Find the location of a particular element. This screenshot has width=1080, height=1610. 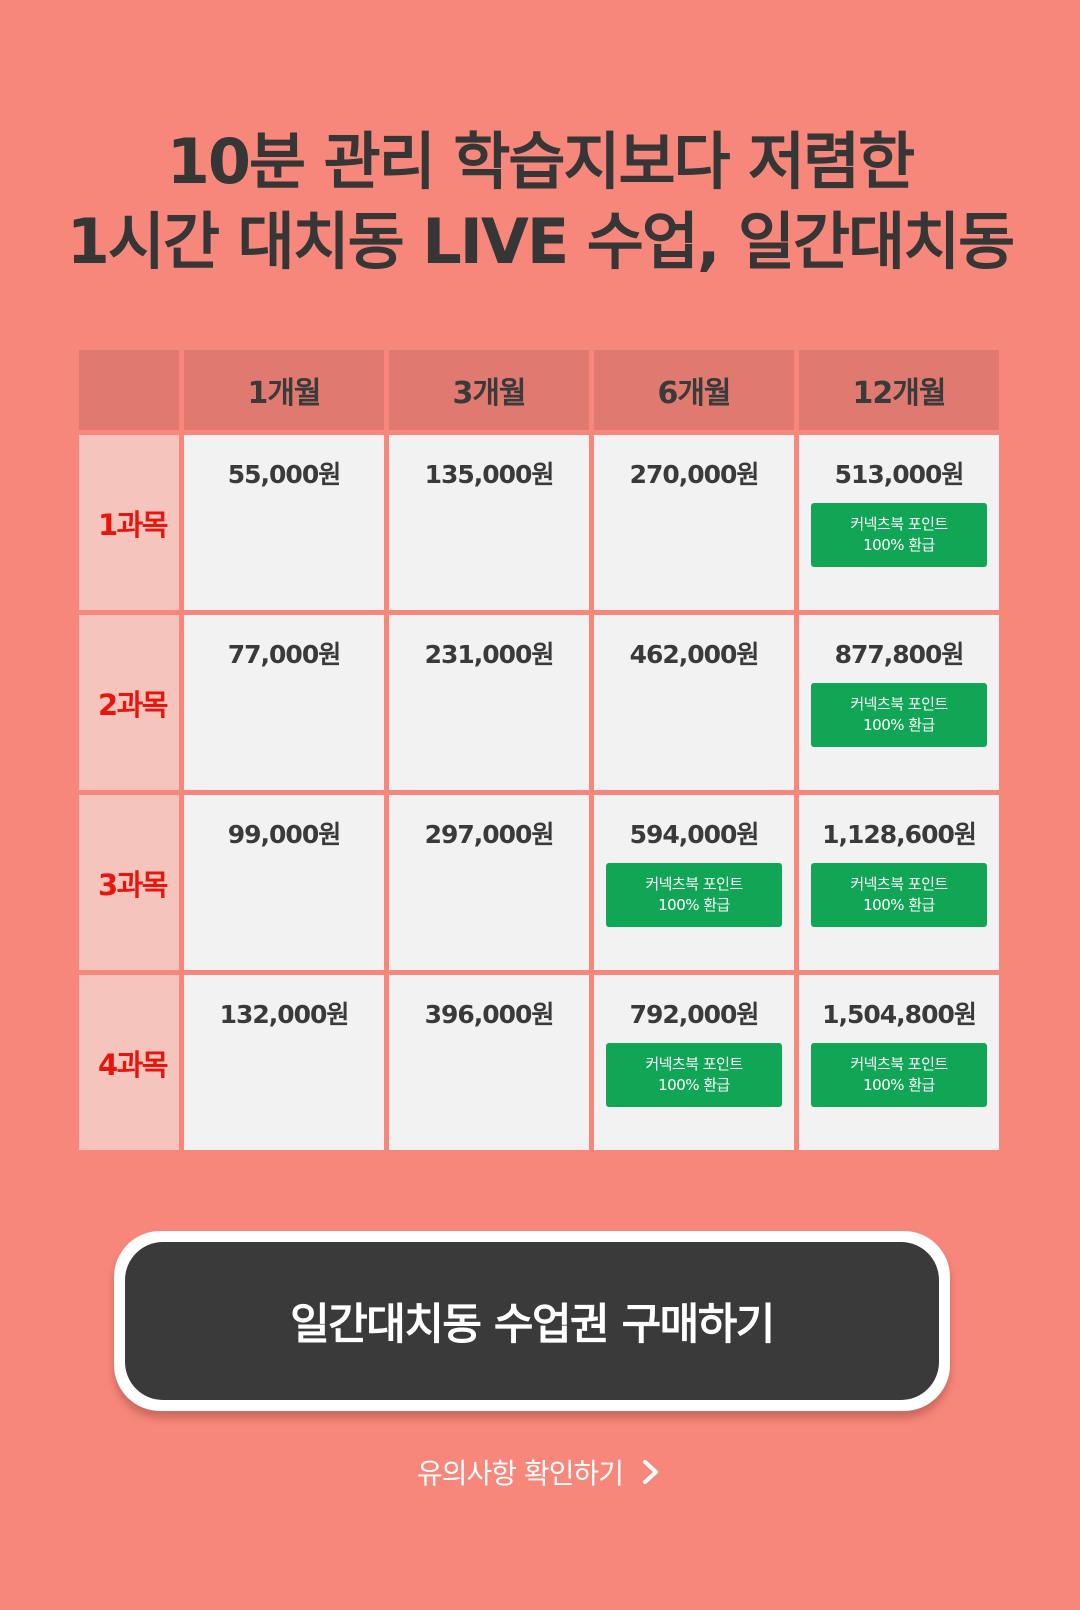

price-amount: 1,504,800원 is located at coordinates (899, 1014).